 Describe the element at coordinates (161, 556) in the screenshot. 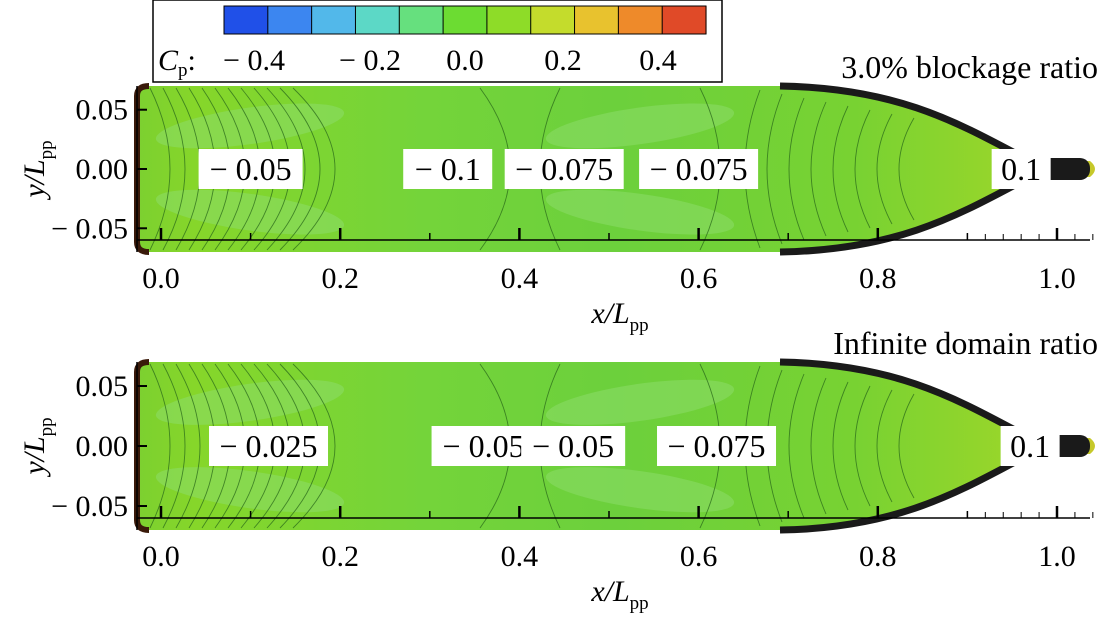

I see `x-tick-label: 0.0` at that location.